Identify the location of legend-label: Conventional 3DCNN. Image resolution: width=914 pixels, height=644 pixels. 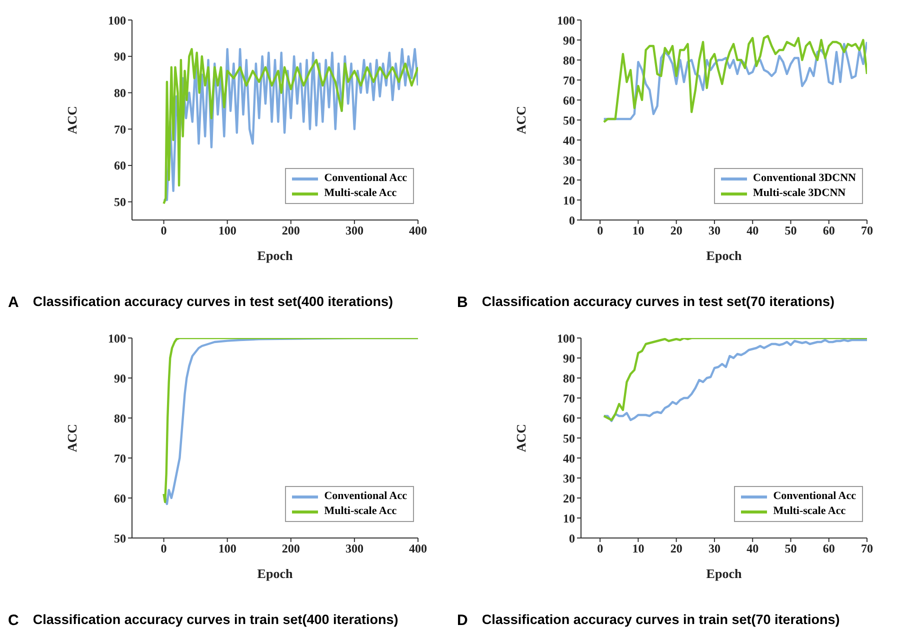
(804, 178).